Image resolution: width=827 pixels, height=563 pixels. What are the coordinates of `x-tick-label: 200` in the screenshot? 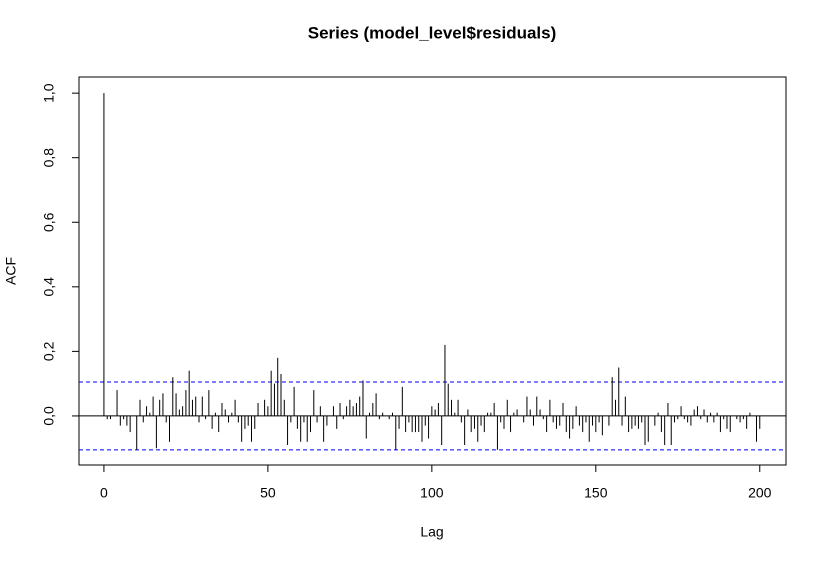 It's located at (760, 493).